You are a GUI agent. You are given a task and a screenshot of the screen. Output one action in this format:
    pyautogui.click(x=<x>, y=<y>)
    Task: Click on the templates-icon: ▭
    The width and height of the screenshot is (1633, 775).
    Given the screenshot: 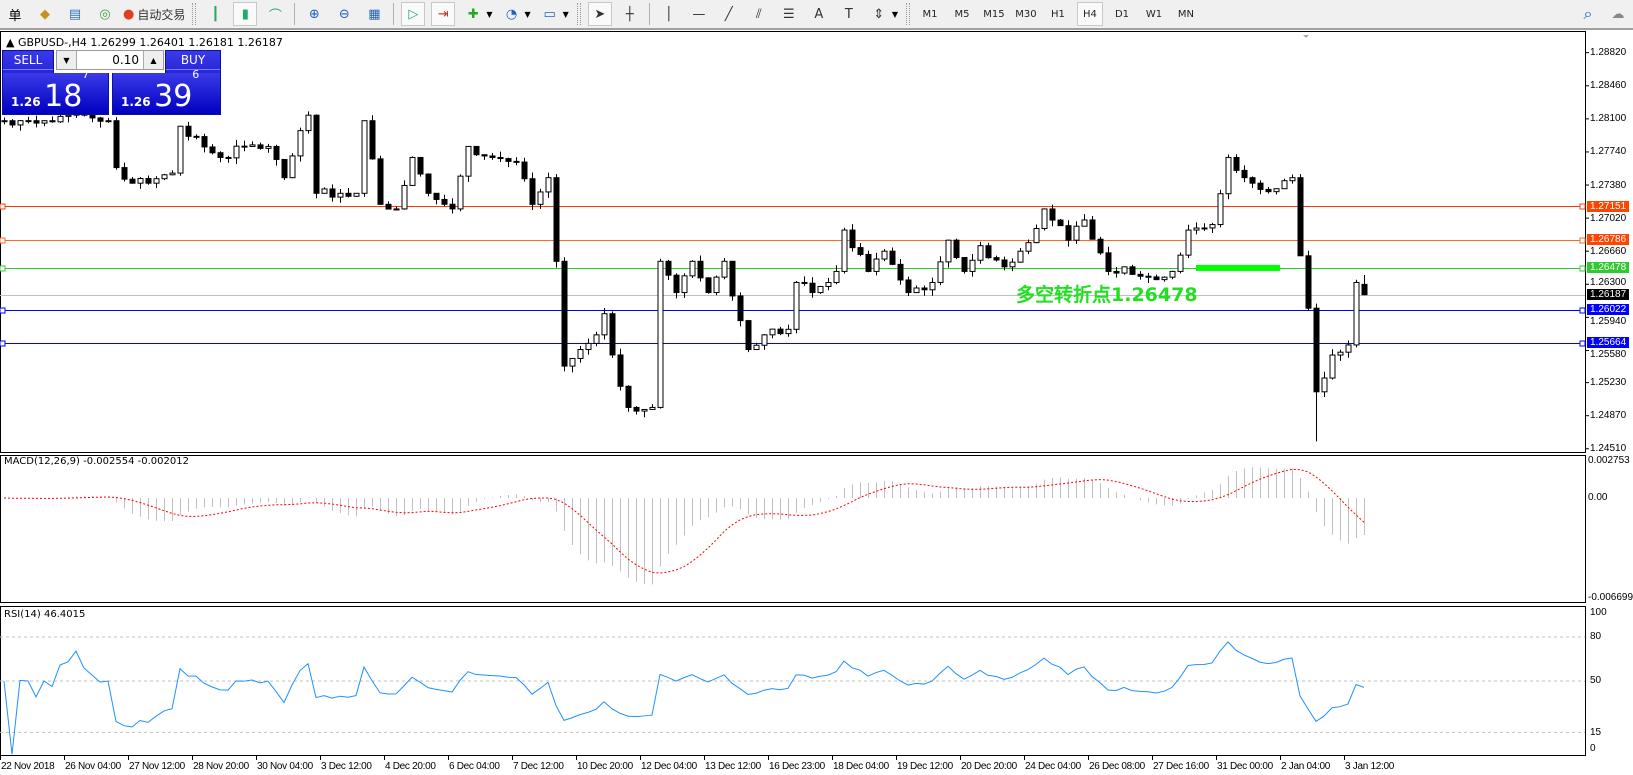 What is the action you would take?
    pyautogui.click(x=549, y=14)
    